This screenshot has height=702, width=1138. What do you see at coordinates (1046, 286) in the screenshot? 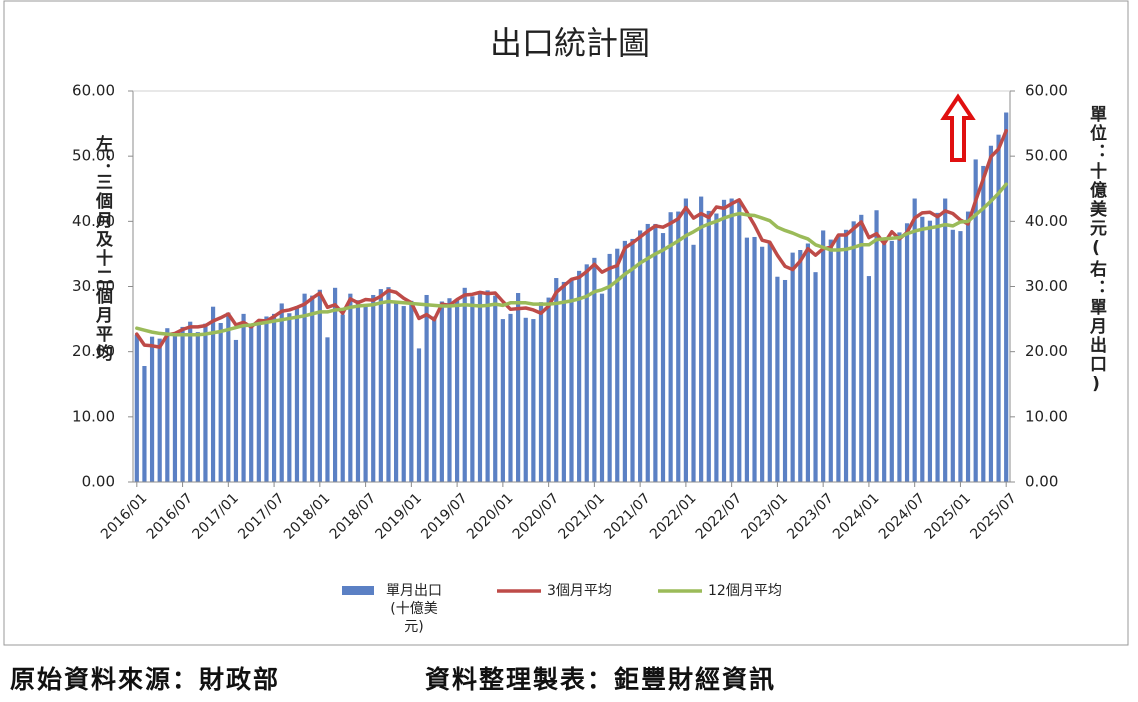
I see `y2-tick-label: 30.00` at bounding box center [1046, 286].